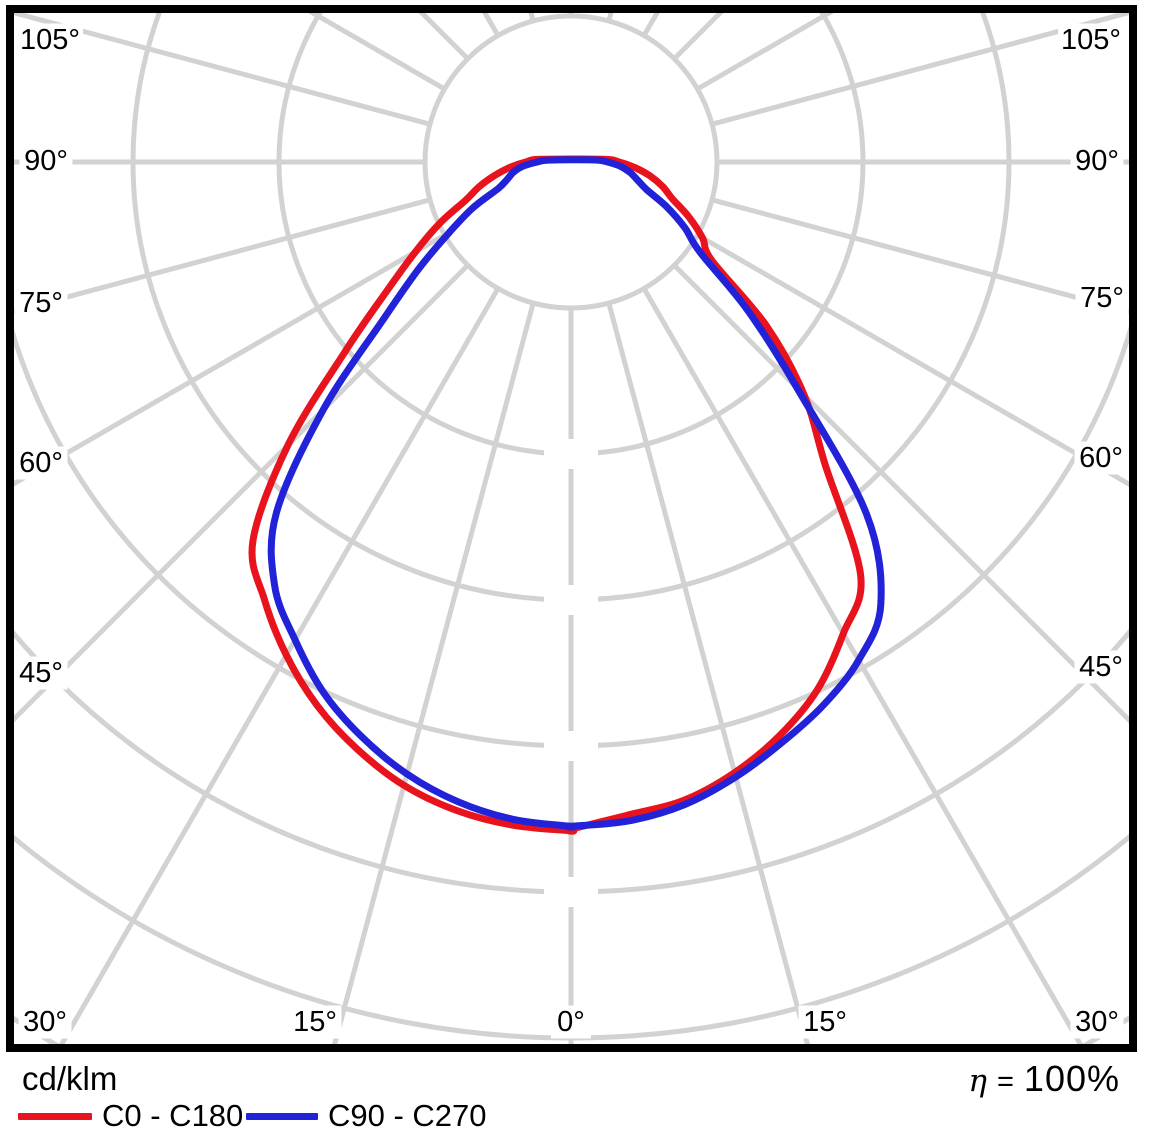  I want to click on legend-swatch-c0-c180-icon, so click(55, 1116).